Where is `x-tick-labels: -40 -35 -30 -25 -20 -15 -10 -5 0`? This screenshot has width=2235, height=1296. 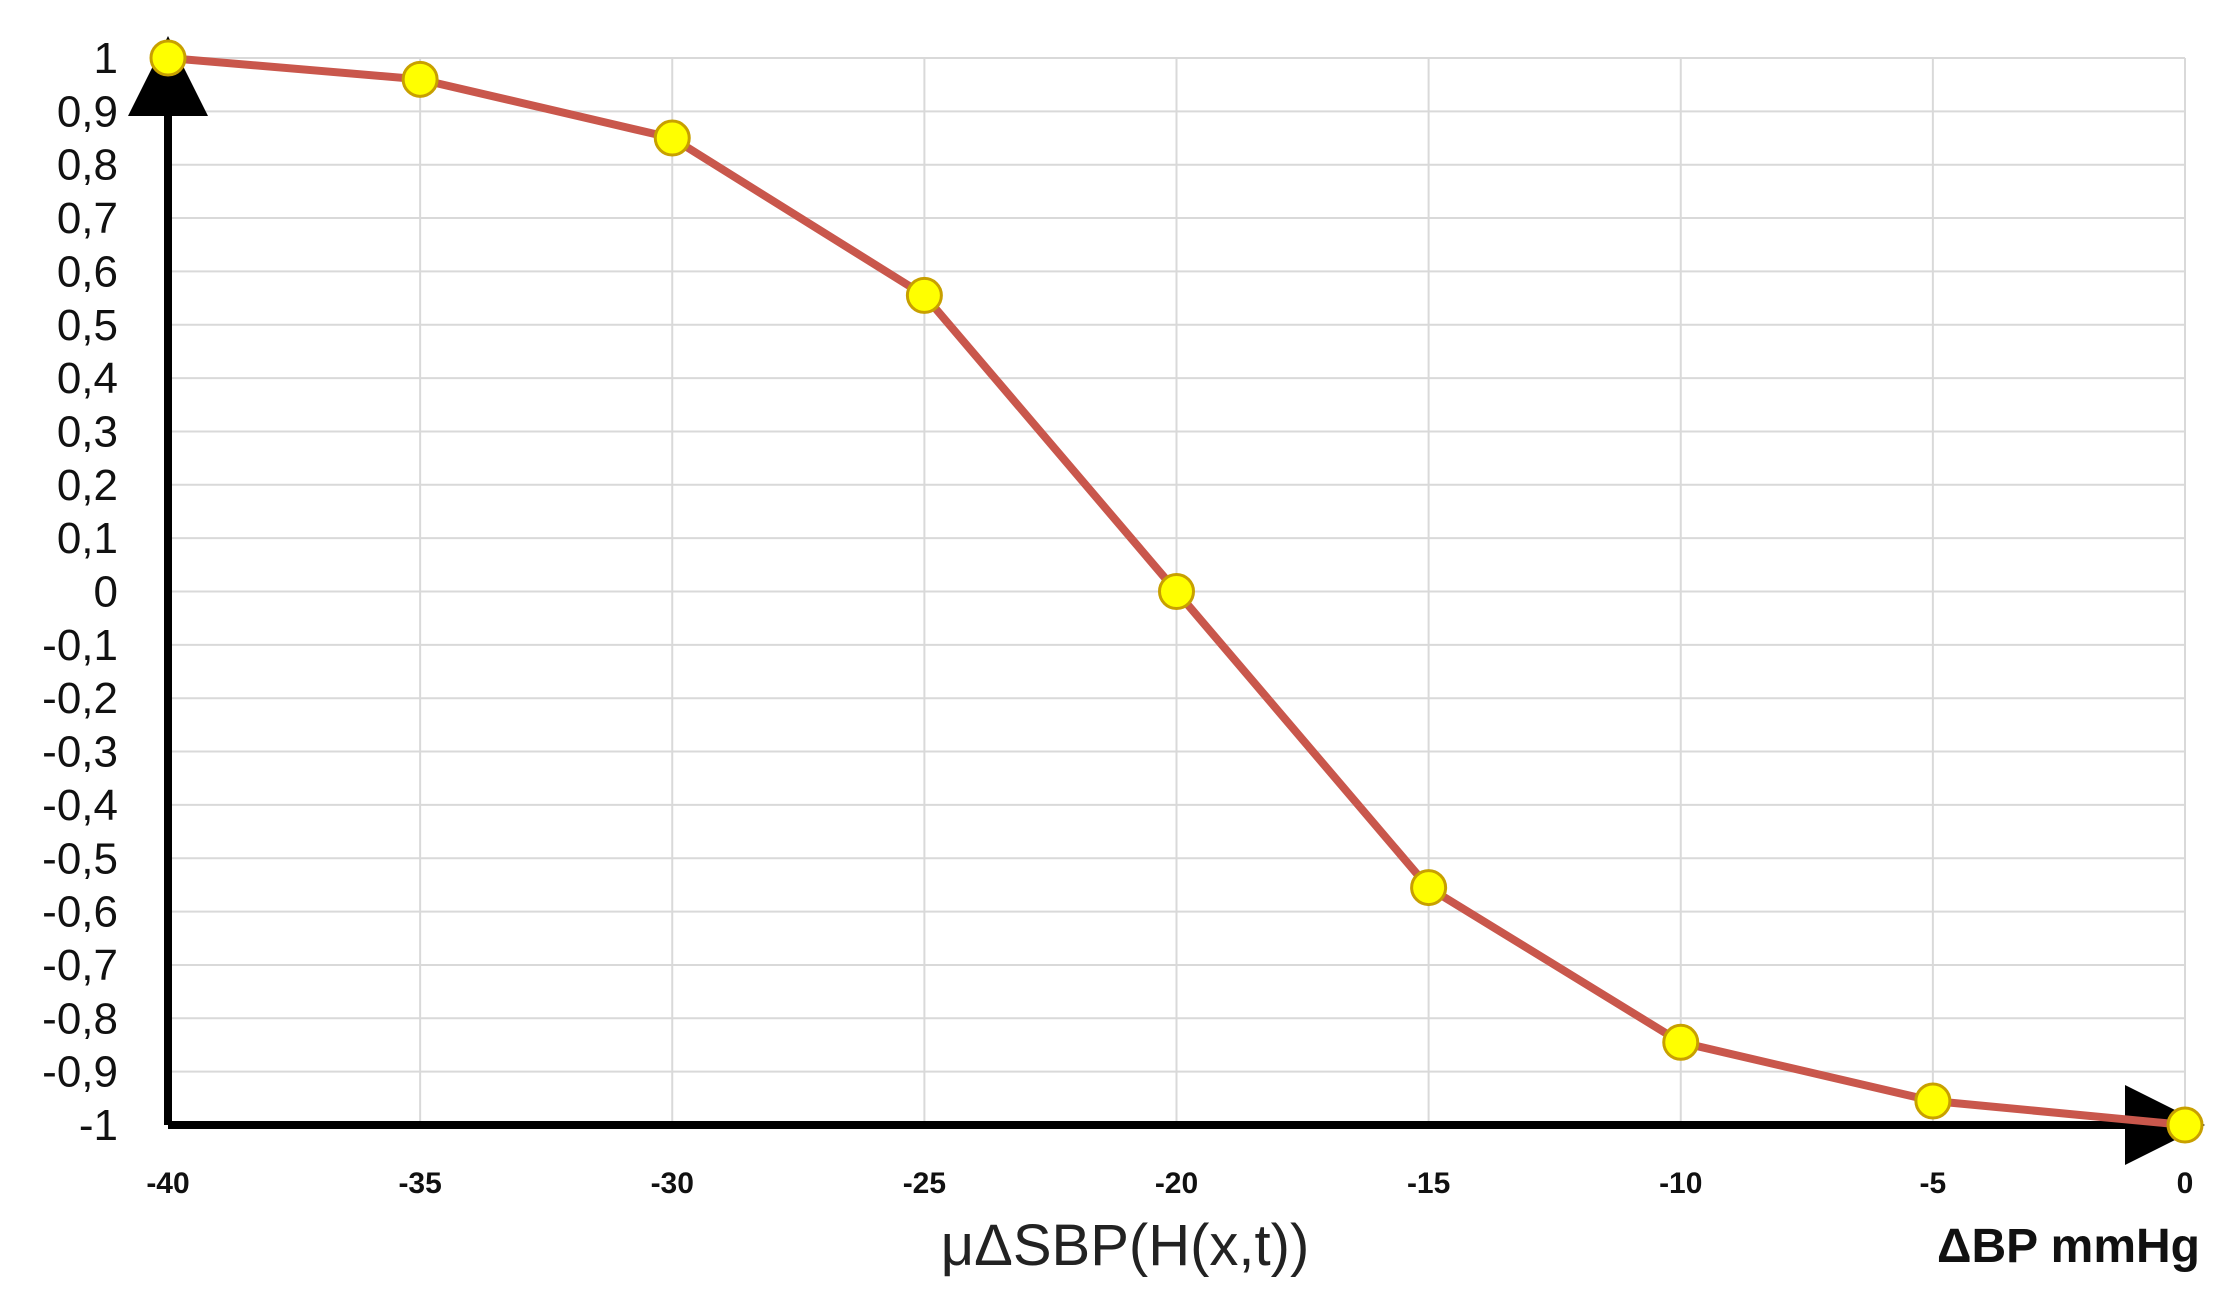 x-tick-labels: -40 -35 -30 -25 -20 -15 -10 -5 0 is located at coordinates (1169, 1183).